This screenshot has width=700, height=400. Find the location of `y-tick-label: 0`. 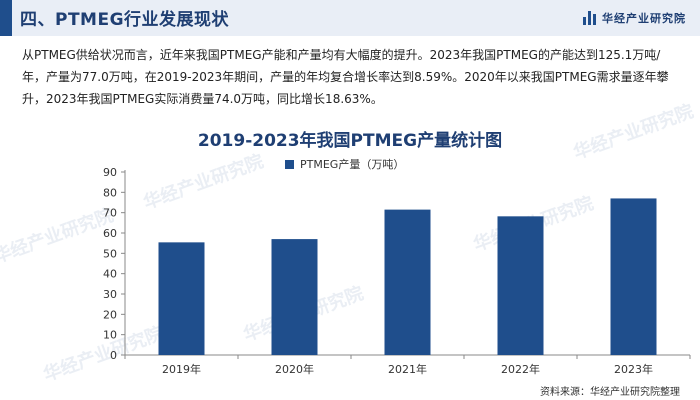

y-tick-label: 0 is located at coordinates (113, 355).